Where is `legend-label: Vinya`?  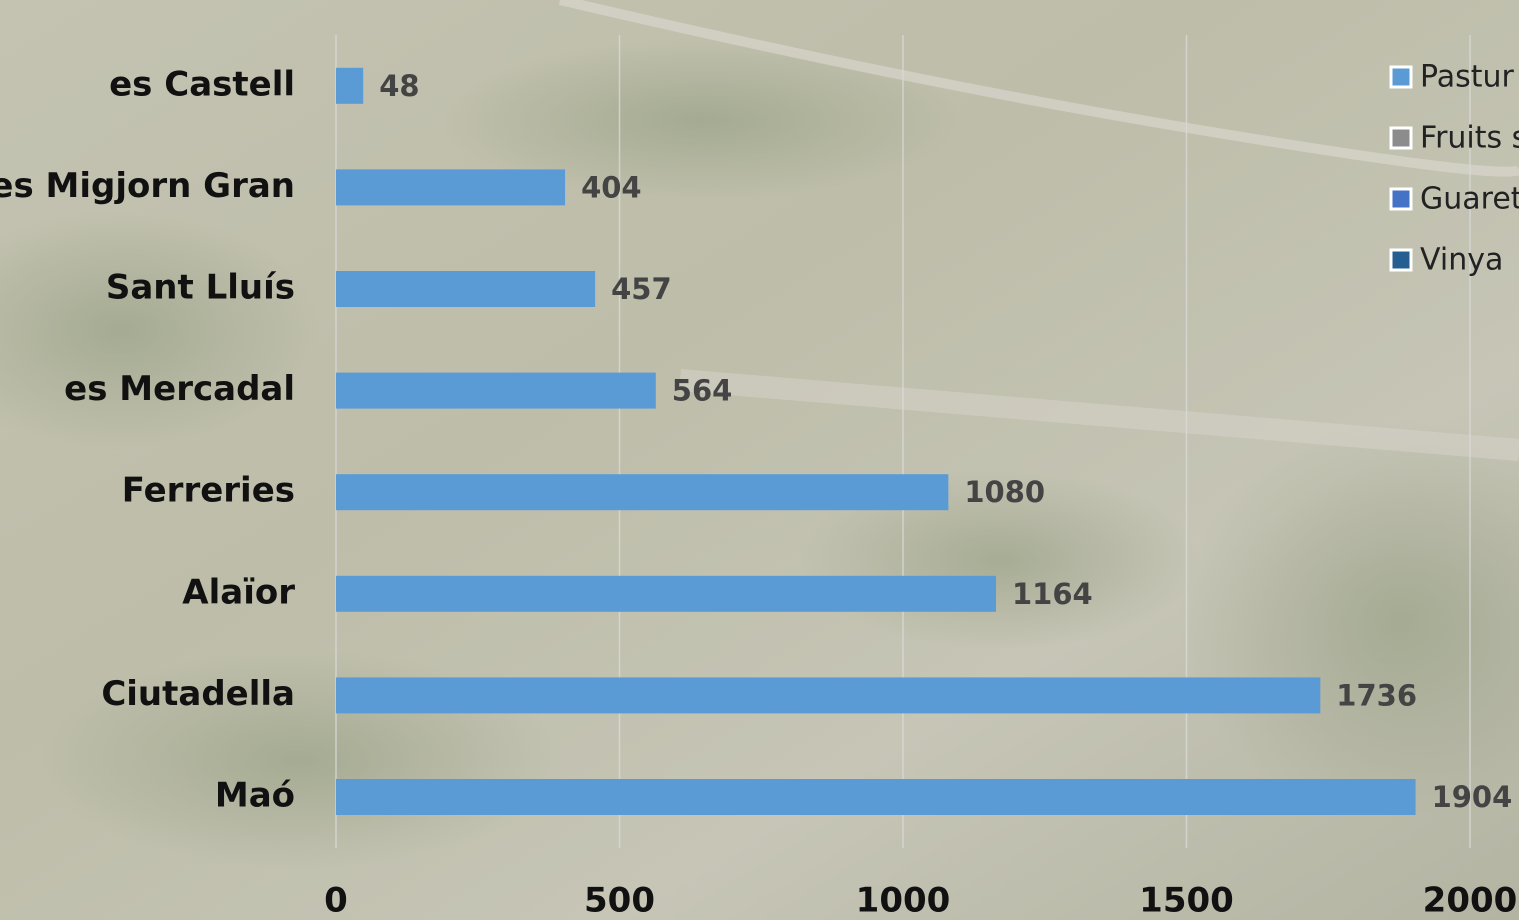
legend-label: Vinya is located at coordinates (1461, 260).